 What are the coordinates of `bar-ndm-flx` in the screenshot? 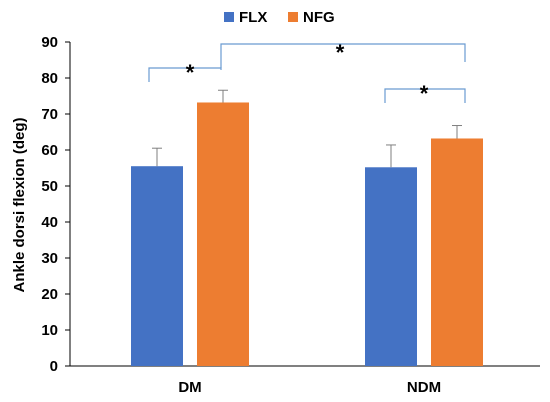 It's located at (391, 266).